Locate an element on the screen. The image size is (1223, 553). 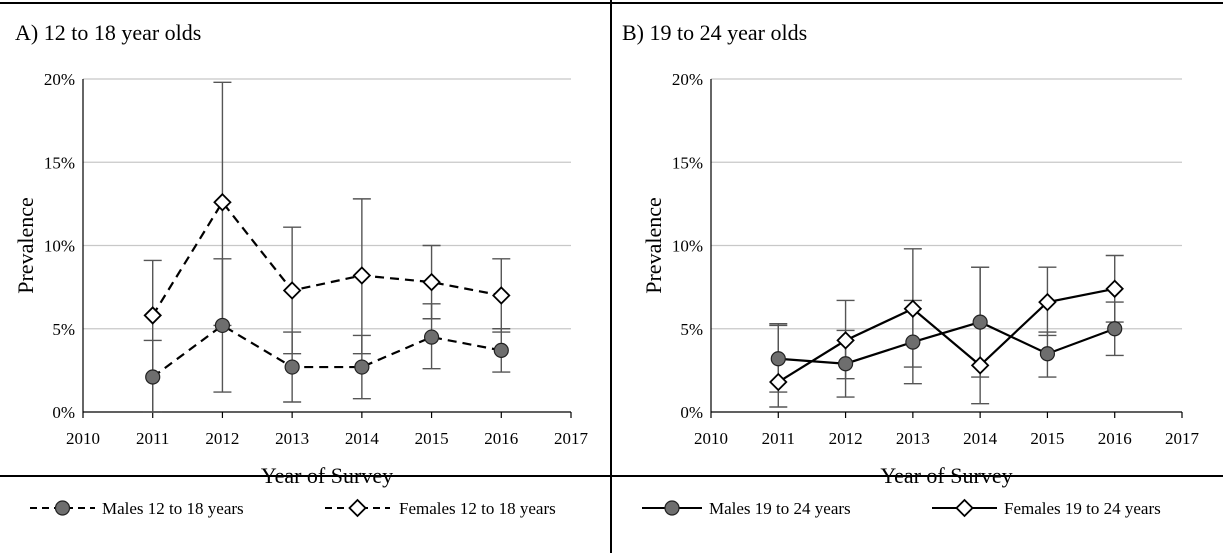
legend-label: Females 12 to 18 years is located at coordinates (477, 508).